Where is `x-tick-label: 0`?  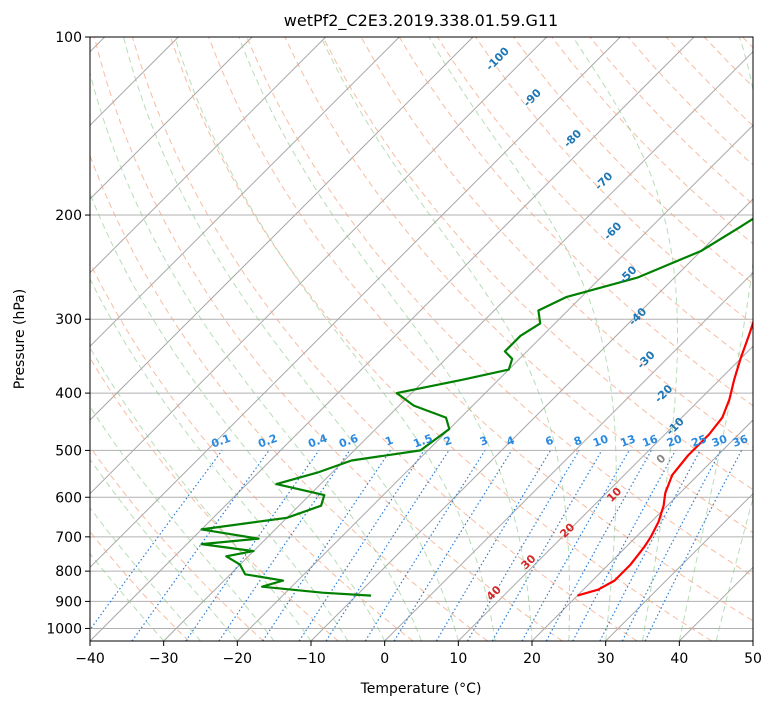
x-tick-label: 0 is located at coordinates (384, 659).